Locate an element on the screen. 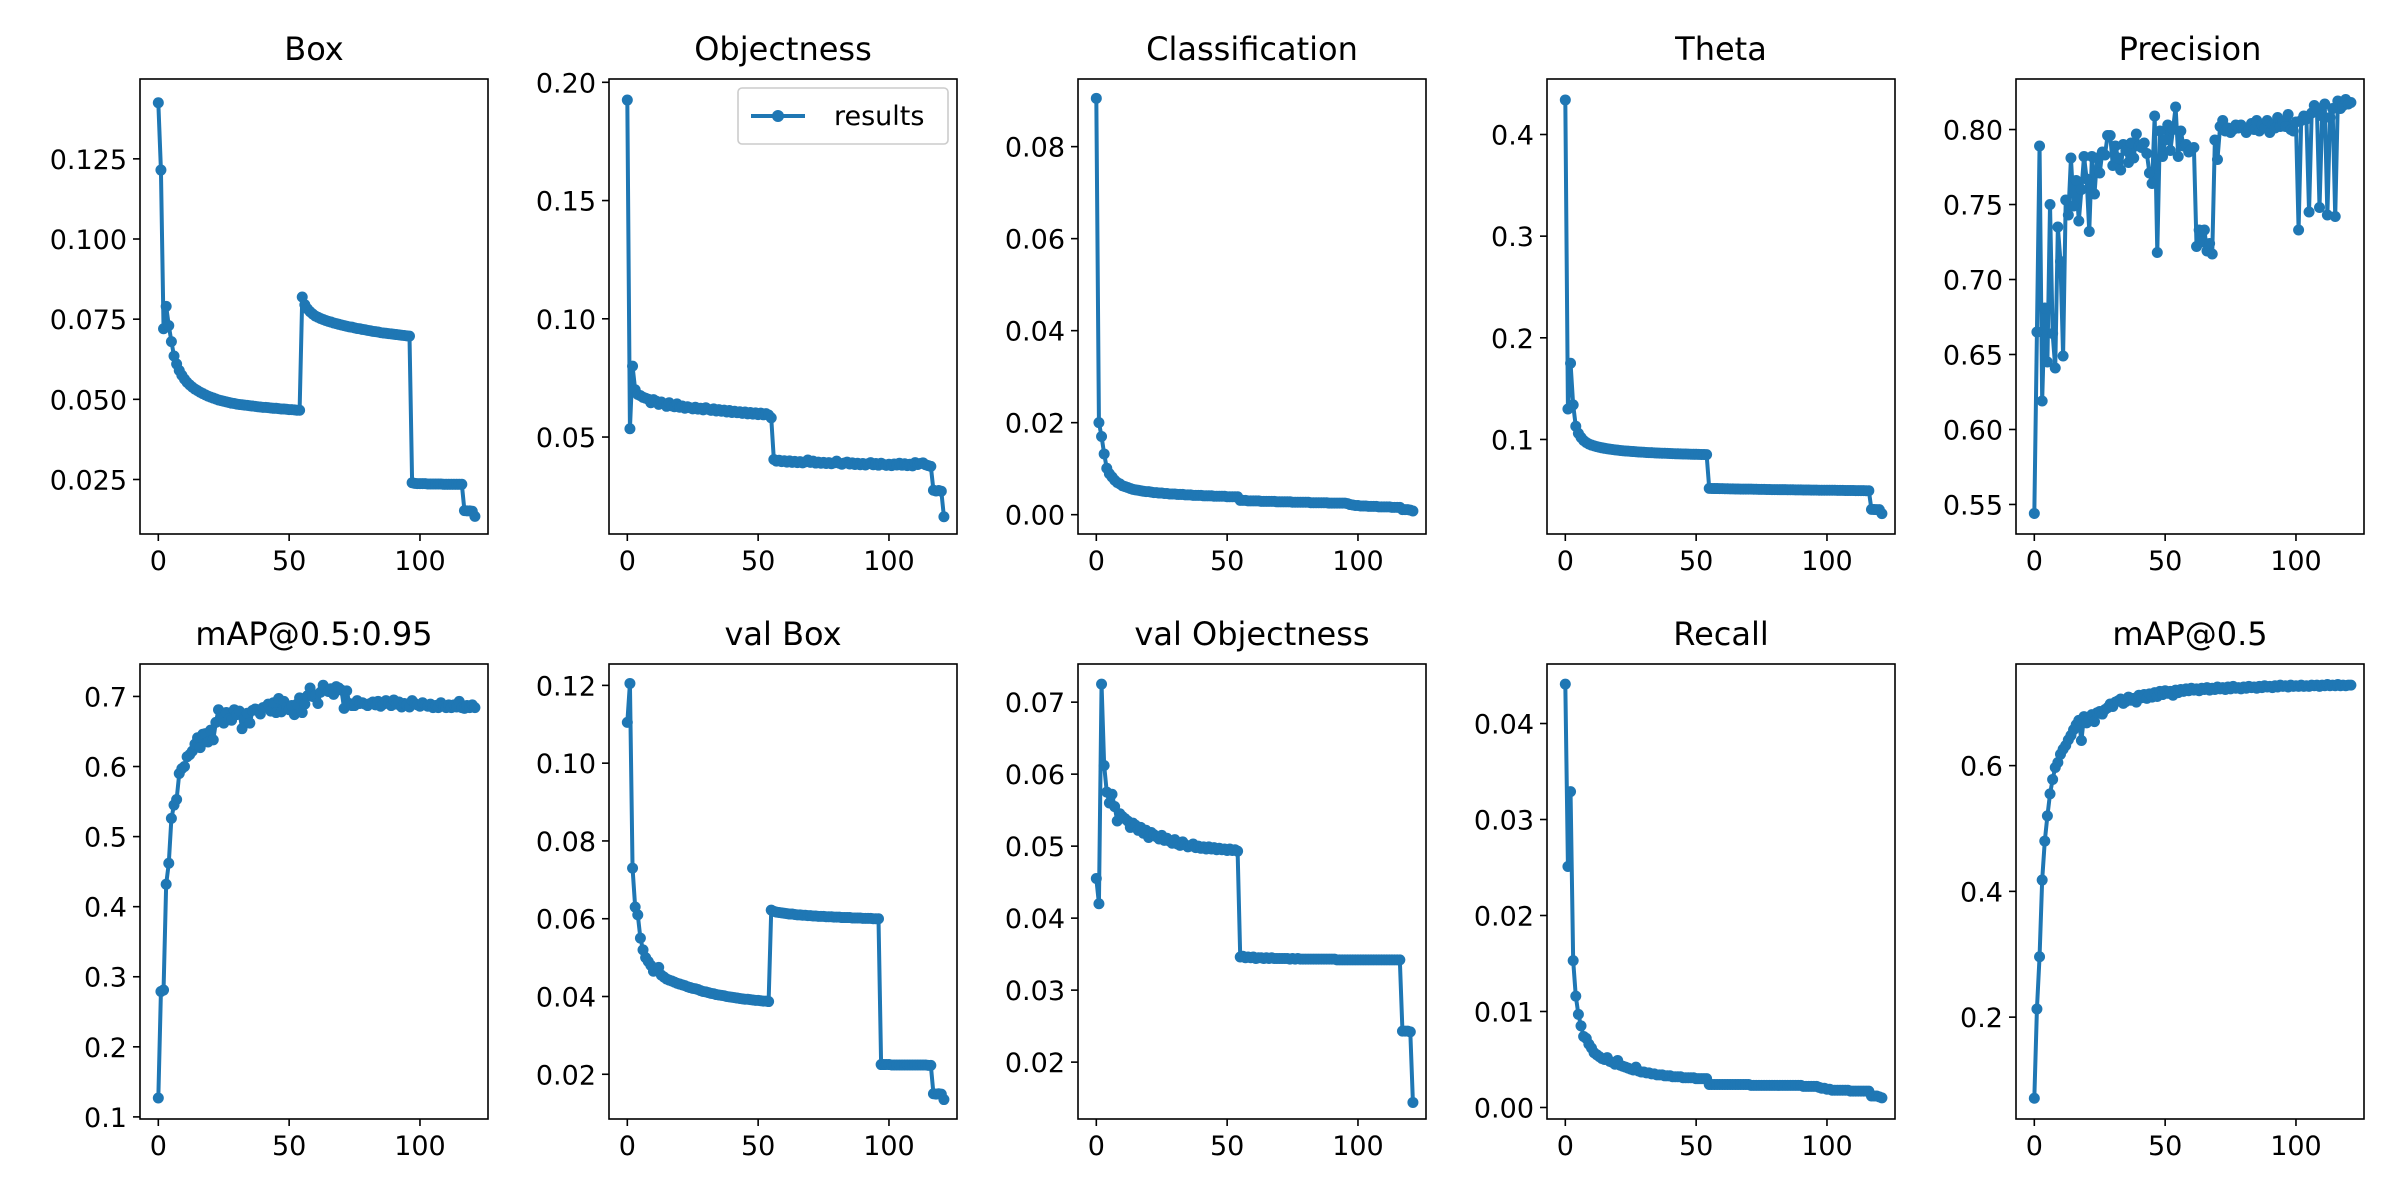 This screenshot has height=1200, width=2400. y-tick-label: 0.10 is located at coordinates (566, 764).